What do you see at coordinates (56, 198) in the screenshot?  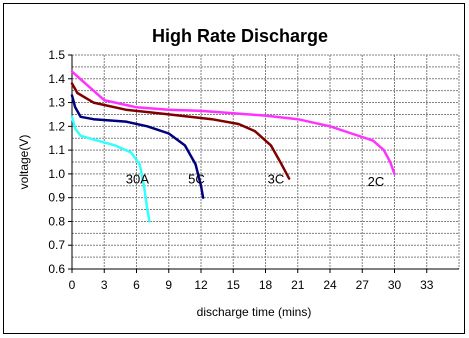 I see `y-tick-label: 0.9` at bounding box center [56, 198].